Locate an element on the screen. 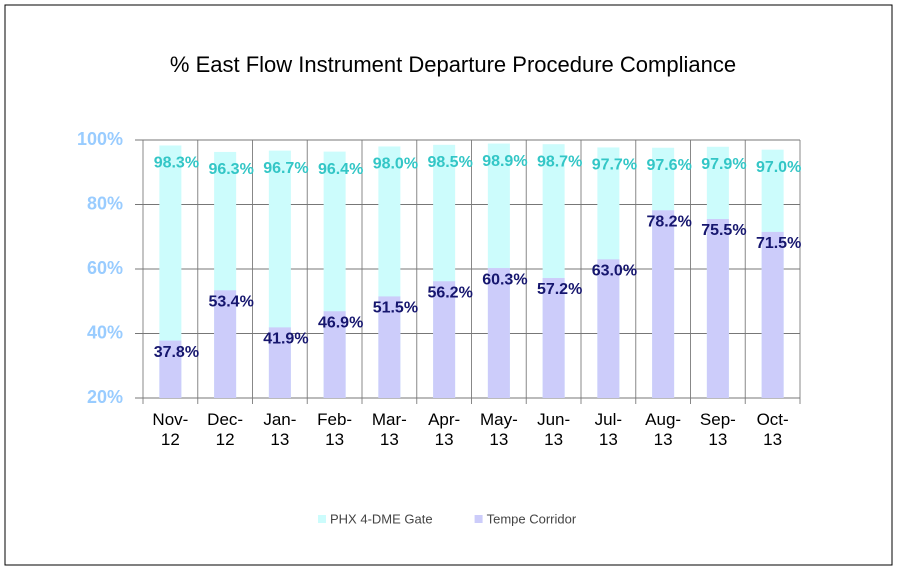 This screenshot has height=571, width=898. value-label: 97.7% is located at coordinates (614, 165).